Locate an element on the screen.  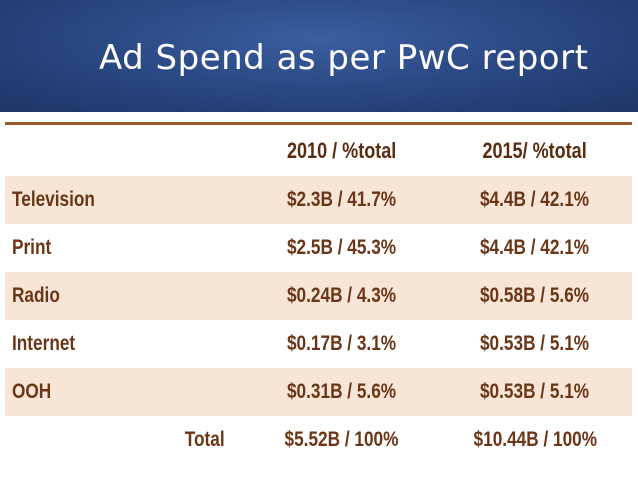
cell-2010: $0.17B / 3.1% is located at coordinates (341, 344).